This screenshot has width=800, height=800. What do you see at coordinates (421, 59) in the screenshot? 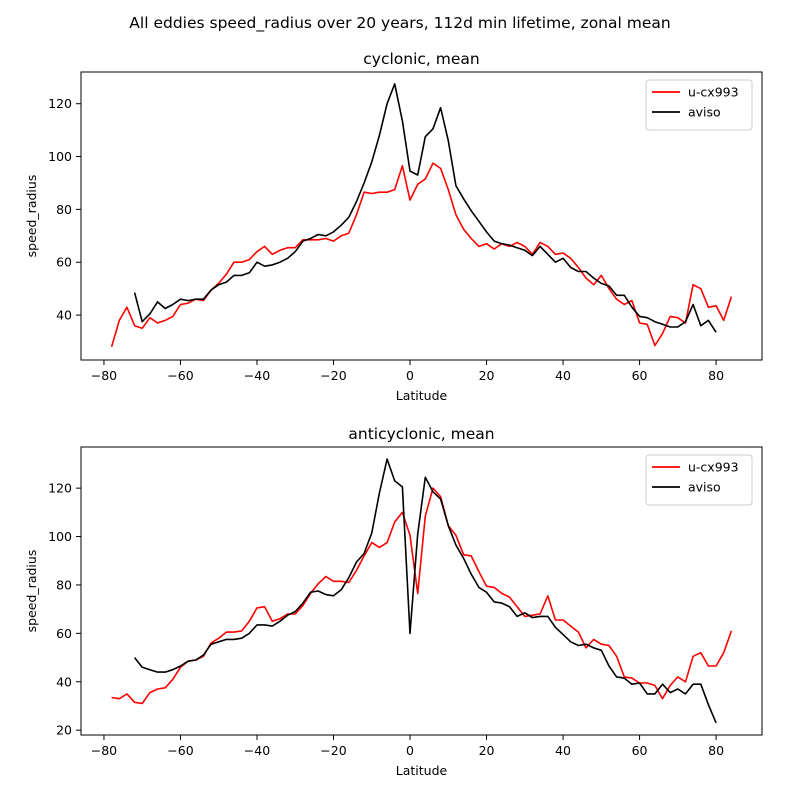
I see `cyclonic-title: cyclonic, mean` at bounding box center [421, 59].